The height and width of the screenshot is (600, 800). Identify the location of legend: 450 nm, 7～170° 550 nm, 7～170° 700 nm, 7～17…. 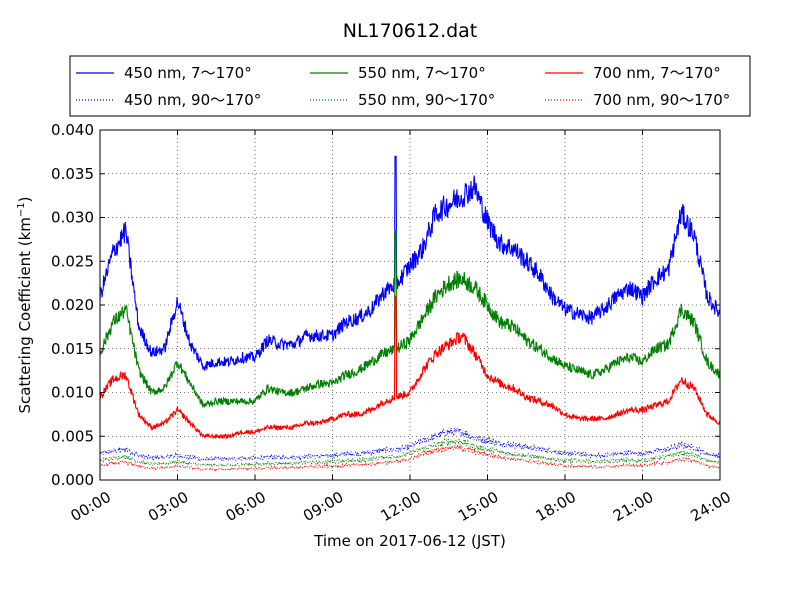
(410, 86).